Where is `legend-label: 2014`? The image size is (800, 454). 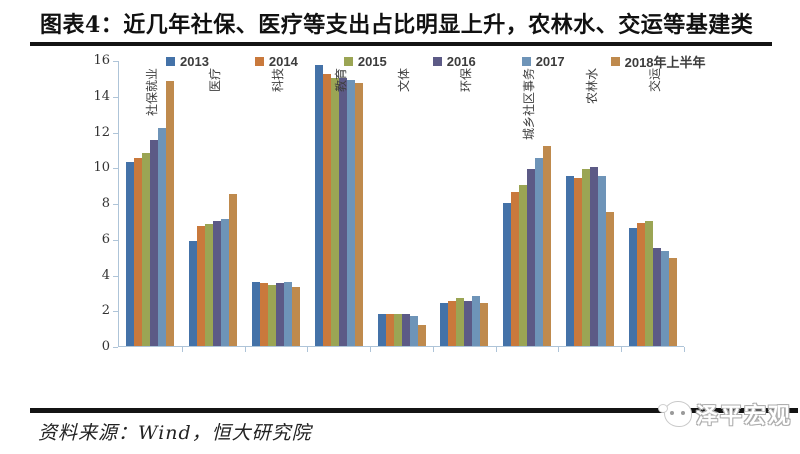
legend-label: 2014 is located at coordinates (283, 61).